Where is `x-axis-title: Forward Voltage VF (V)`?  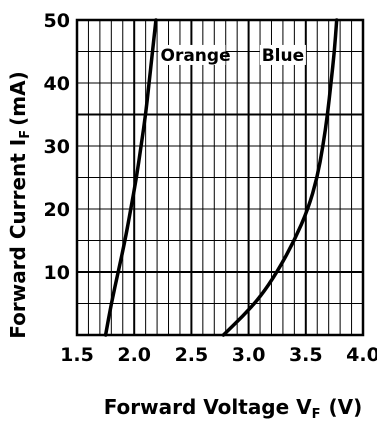
x-axis-title: Forward Voltage VF (V) is located at coordinates (233, 408).